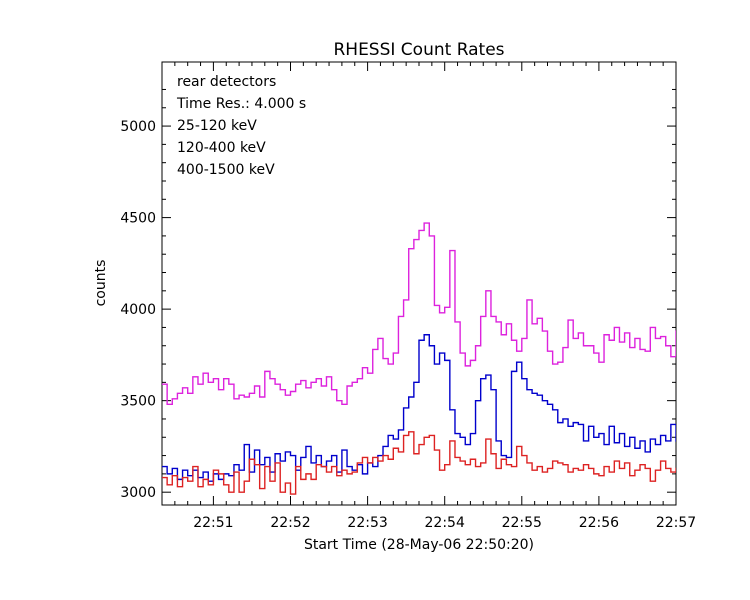  Describe the element at coordinates (445, 523) in the screenshot. I see `x-tick-label: 22:54` at that location.